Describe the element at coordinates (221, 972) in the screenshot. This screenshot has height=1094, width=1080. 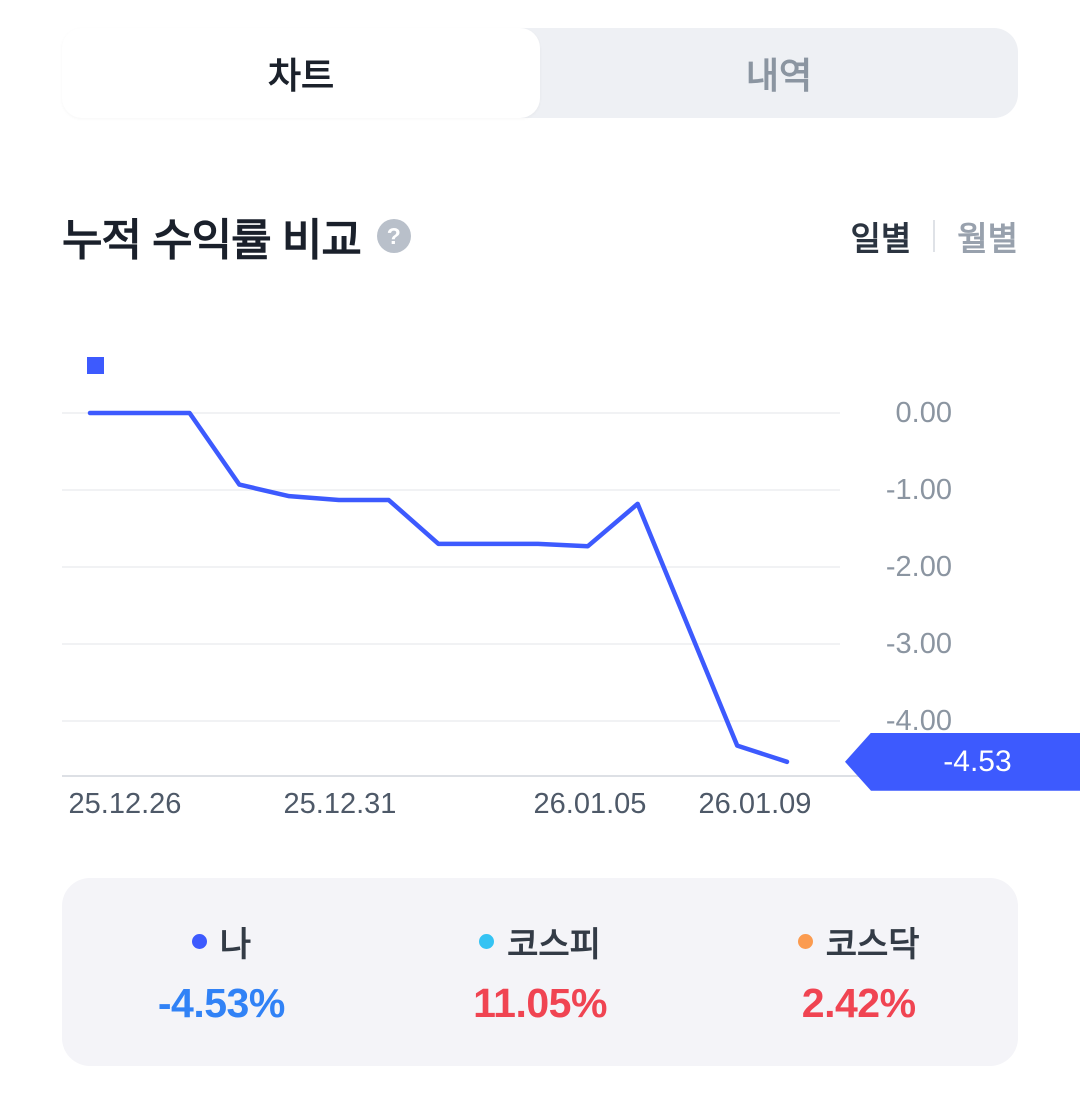
I see `legend-item-me: 나 -4.53%` at that location.